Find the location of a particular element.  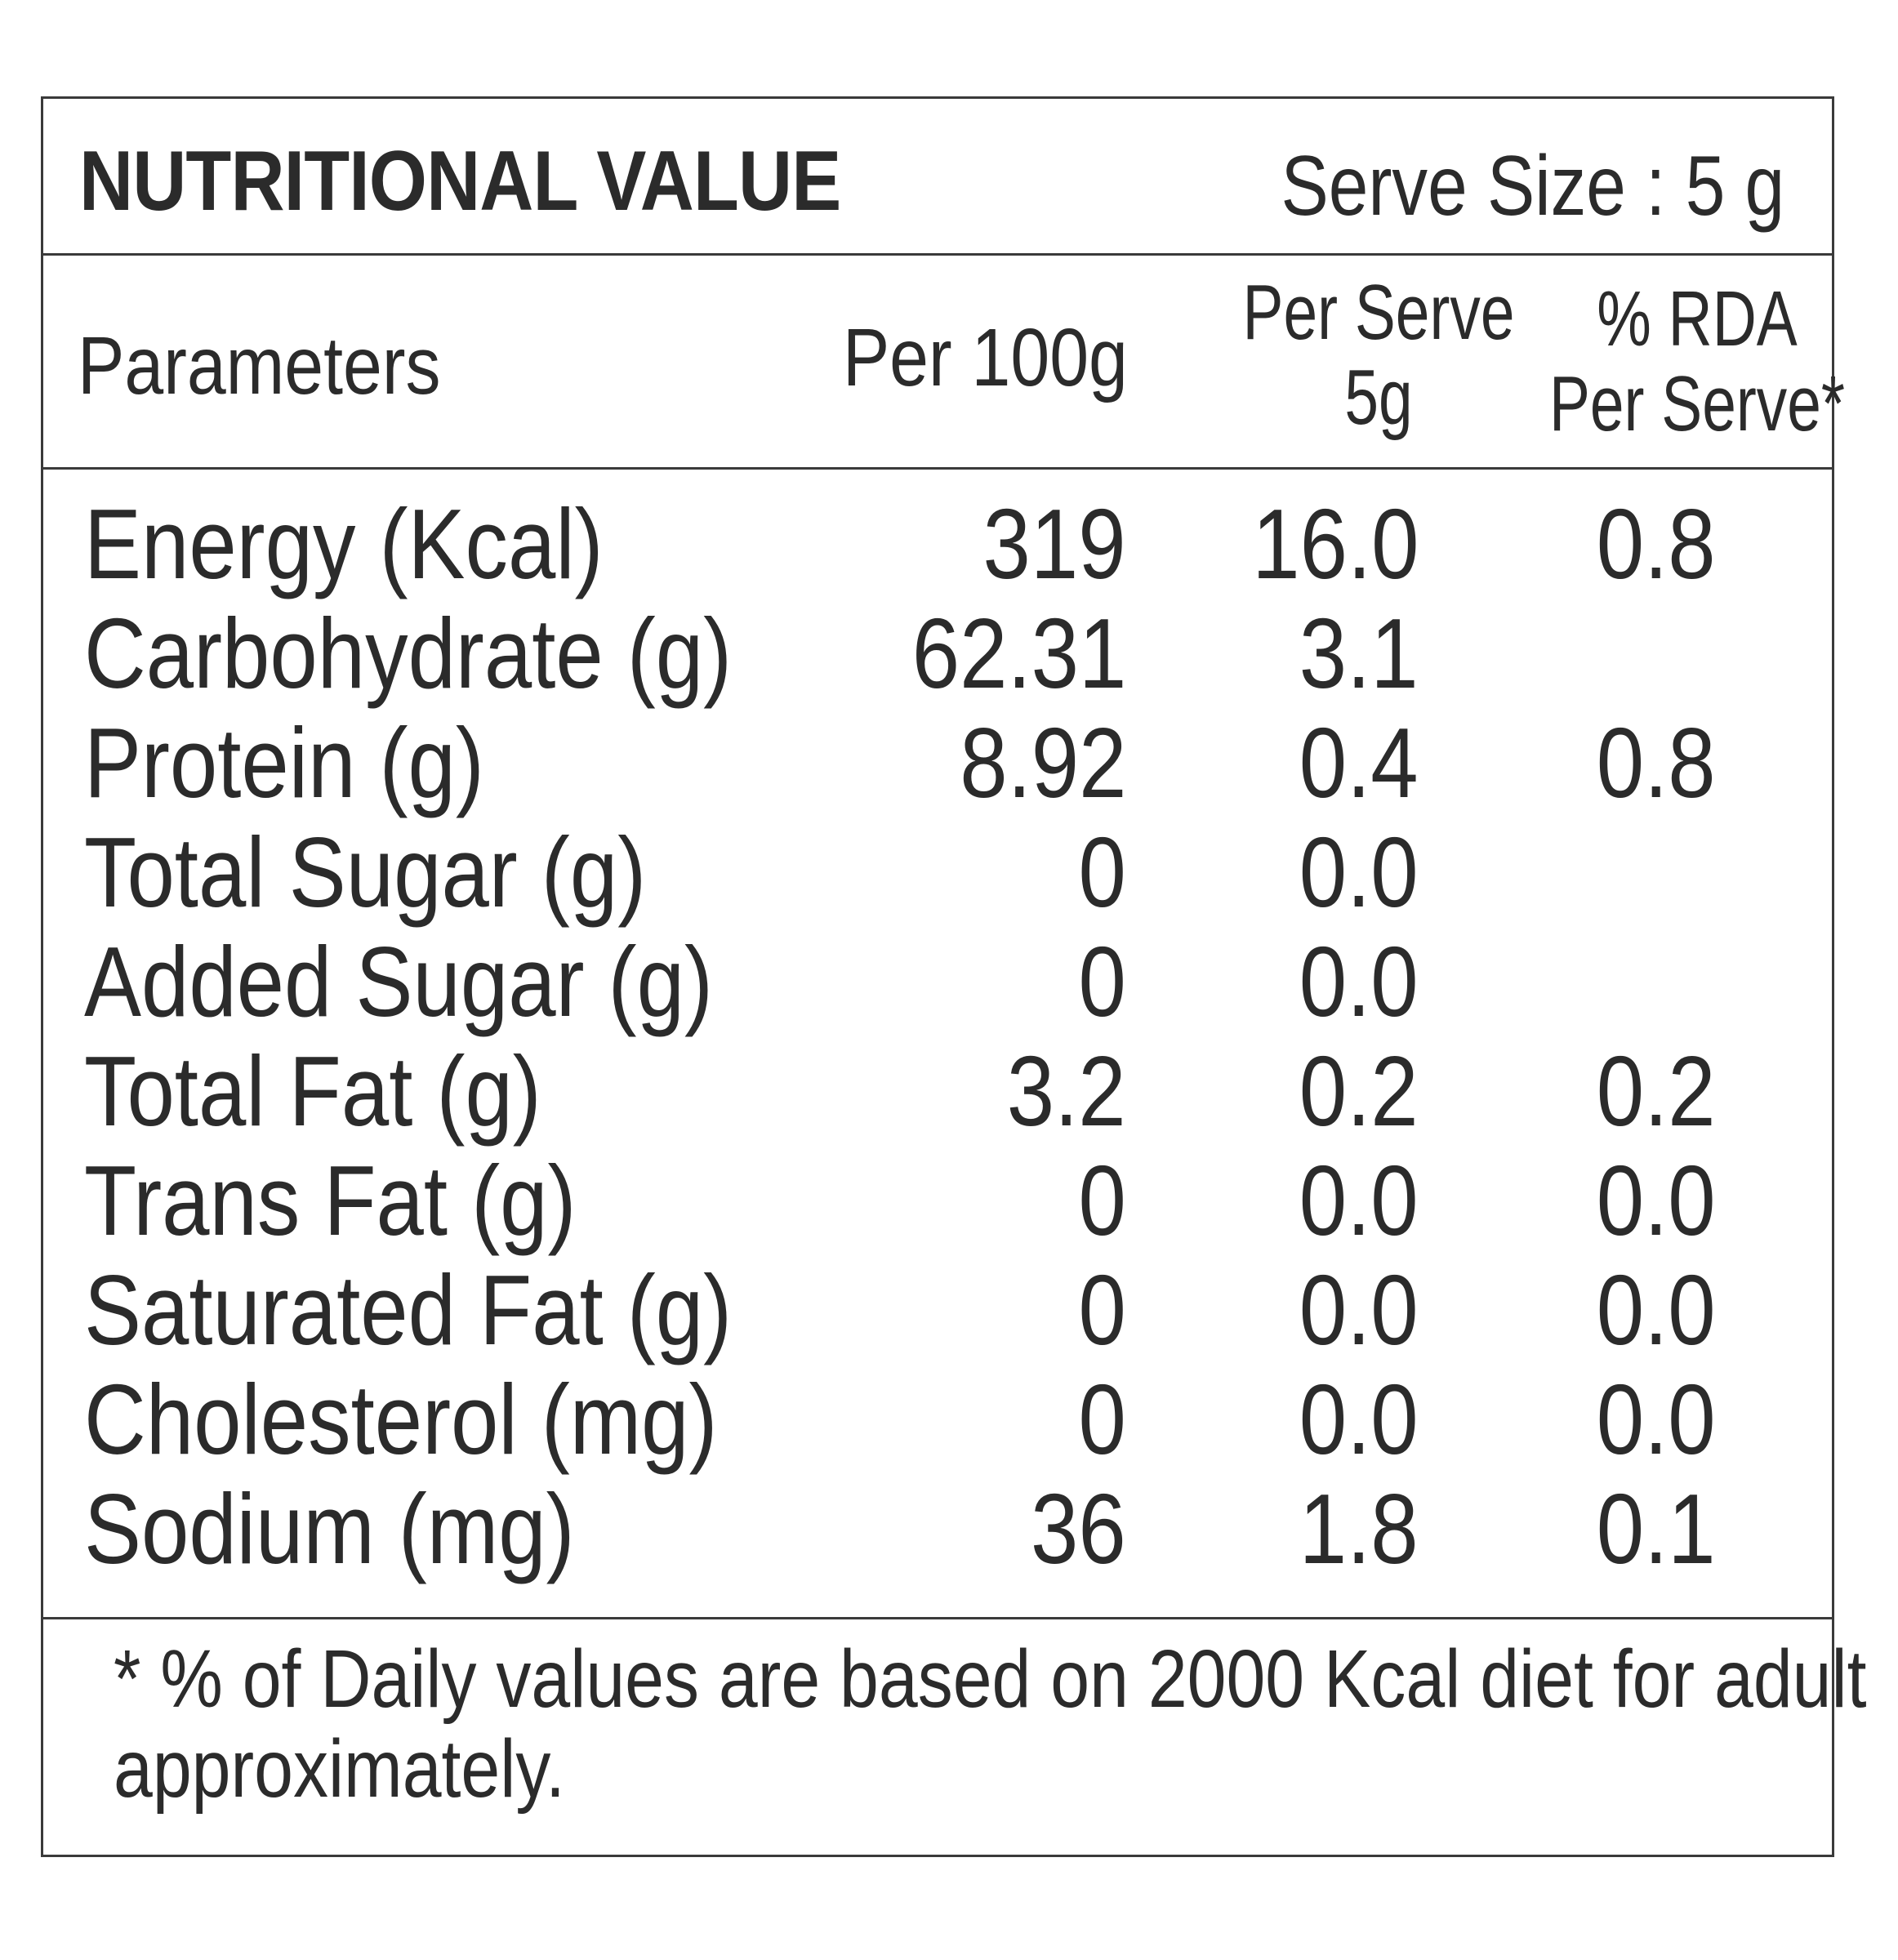

row-per-serve: 0.4 is located at coordinates (1359, 762).